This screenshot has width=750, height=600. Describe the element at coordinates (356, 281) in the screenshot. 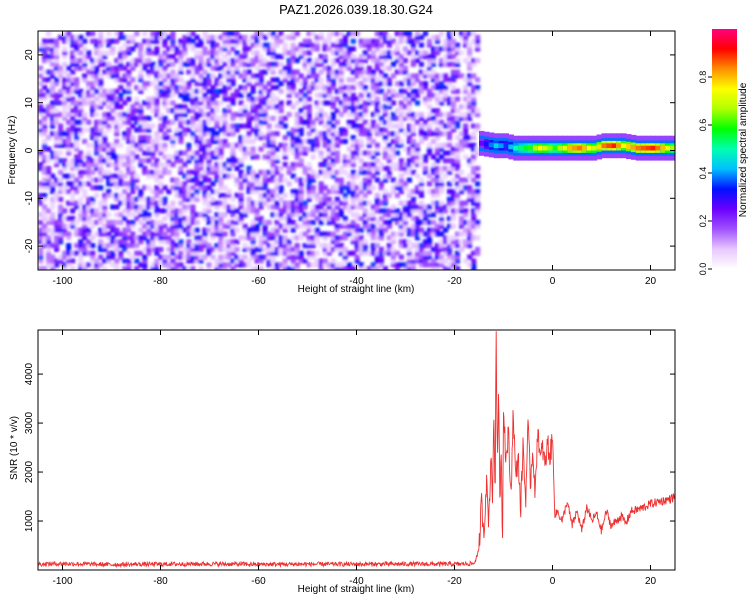

I see `x-tick-label: -40` at that location.